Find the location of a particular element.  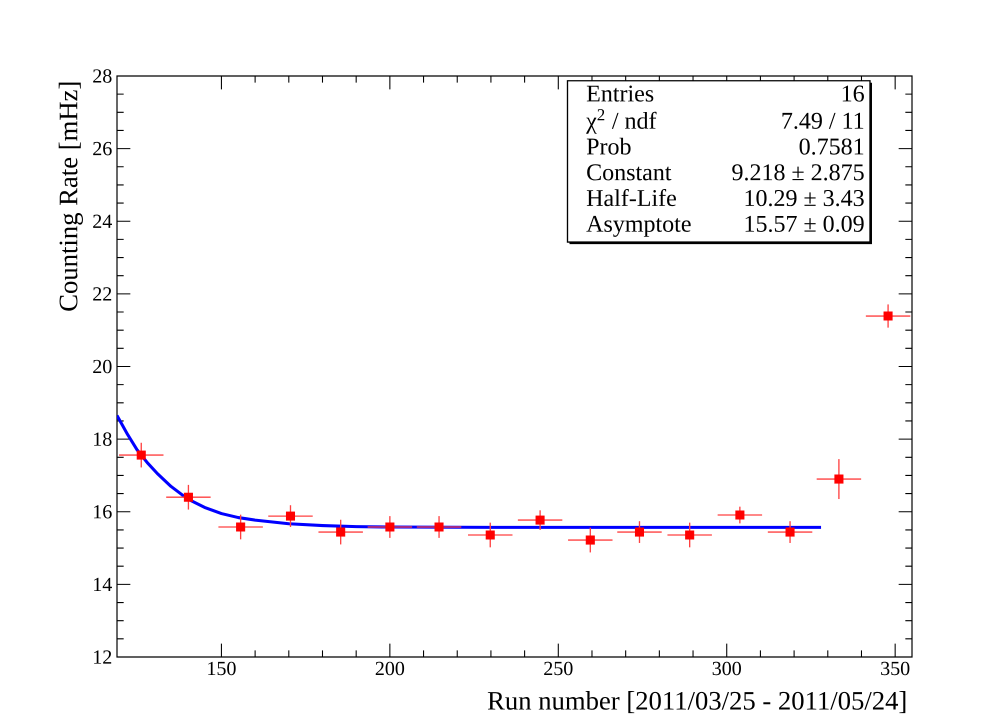

annotation: Asymptote is located at coordinates (638, 226).